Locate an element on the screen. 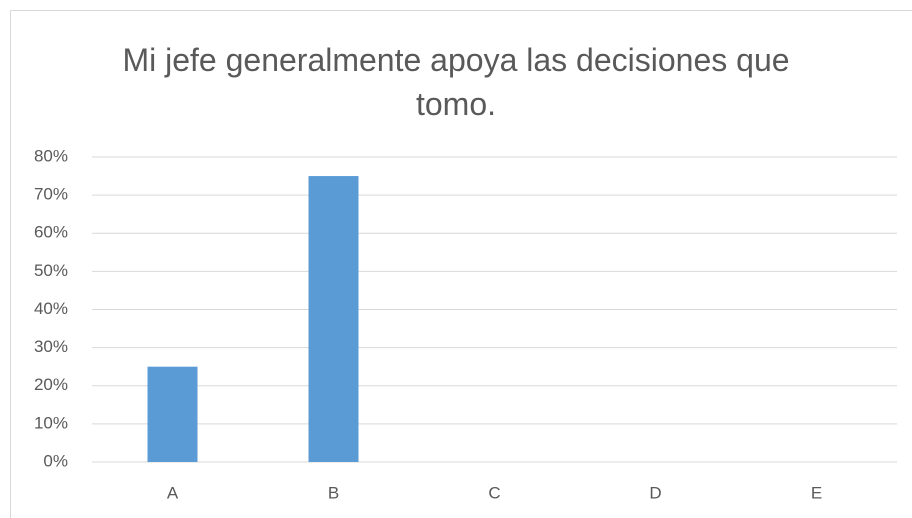 The height and width of the screenshot is (518, 912). y-tick-label: 30% is located at coordinates (51, 346).